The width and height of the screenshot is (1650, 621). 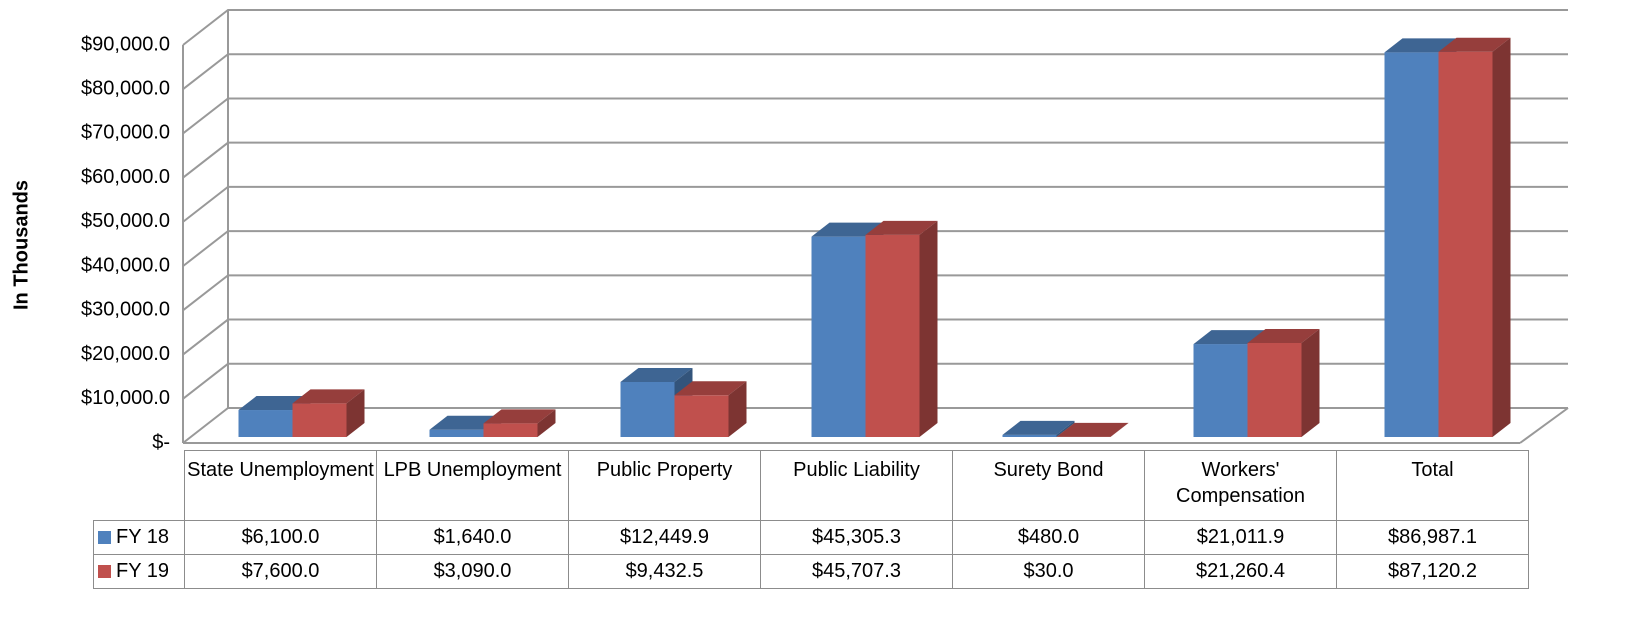 What do you see at coordinates (1432, 485) in the screenshot?
I see `category-label: Total` at bounding box center [1432, 485].